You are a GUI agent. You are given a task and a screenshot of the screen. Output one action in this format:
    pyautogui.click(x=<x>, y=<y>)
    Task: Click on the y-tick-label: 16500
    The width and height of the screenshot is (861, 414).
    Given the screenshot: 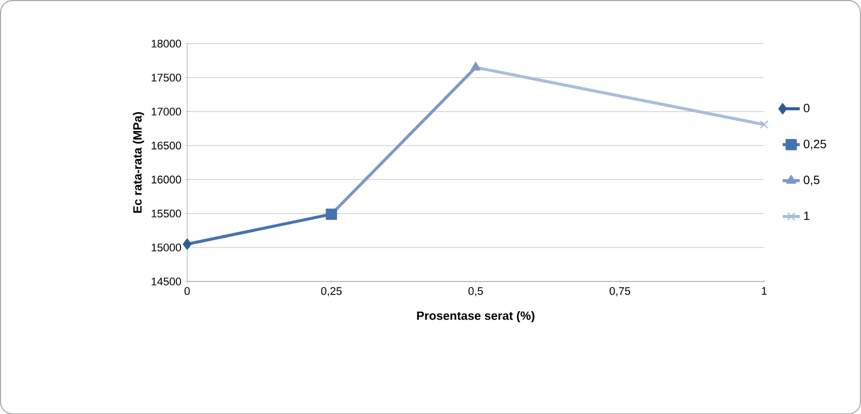 What is the action you would take?
    pyautogui.click(x=167, y=145)
    